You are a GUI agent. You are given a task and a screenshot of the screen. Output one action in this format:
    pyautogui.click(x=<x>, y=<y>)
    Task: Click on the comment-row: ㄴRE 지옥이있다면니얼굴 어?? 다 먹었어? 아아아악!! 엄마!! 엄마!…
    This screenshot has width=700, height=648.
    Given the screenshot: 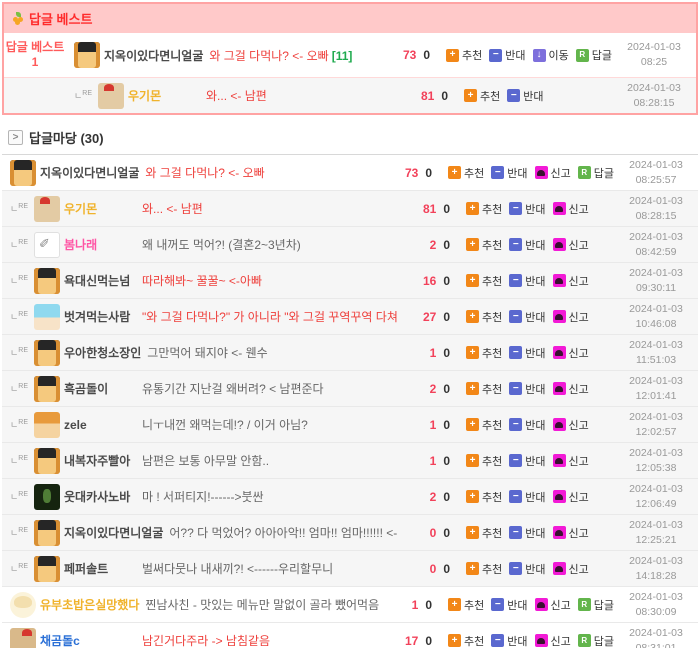 What is the action you would take?
    pyautogui.click(x=350, y=533)
    